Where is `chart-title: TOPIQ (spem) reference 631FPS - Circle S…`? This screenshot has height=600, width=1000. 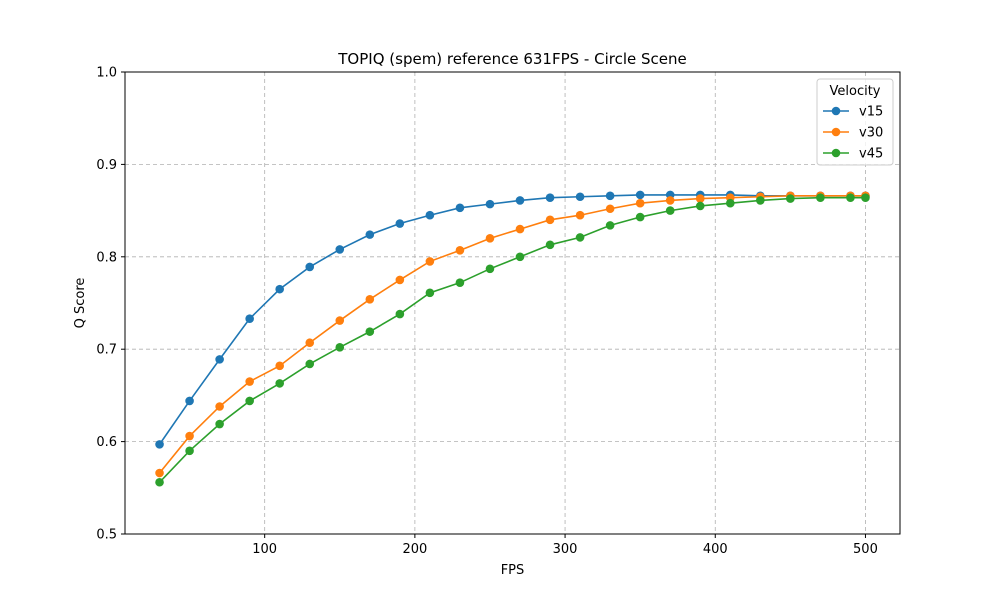
chart-title: TOPIQ (spem) reference 631FPS - Circle S… is located at coordinates (511, 59).